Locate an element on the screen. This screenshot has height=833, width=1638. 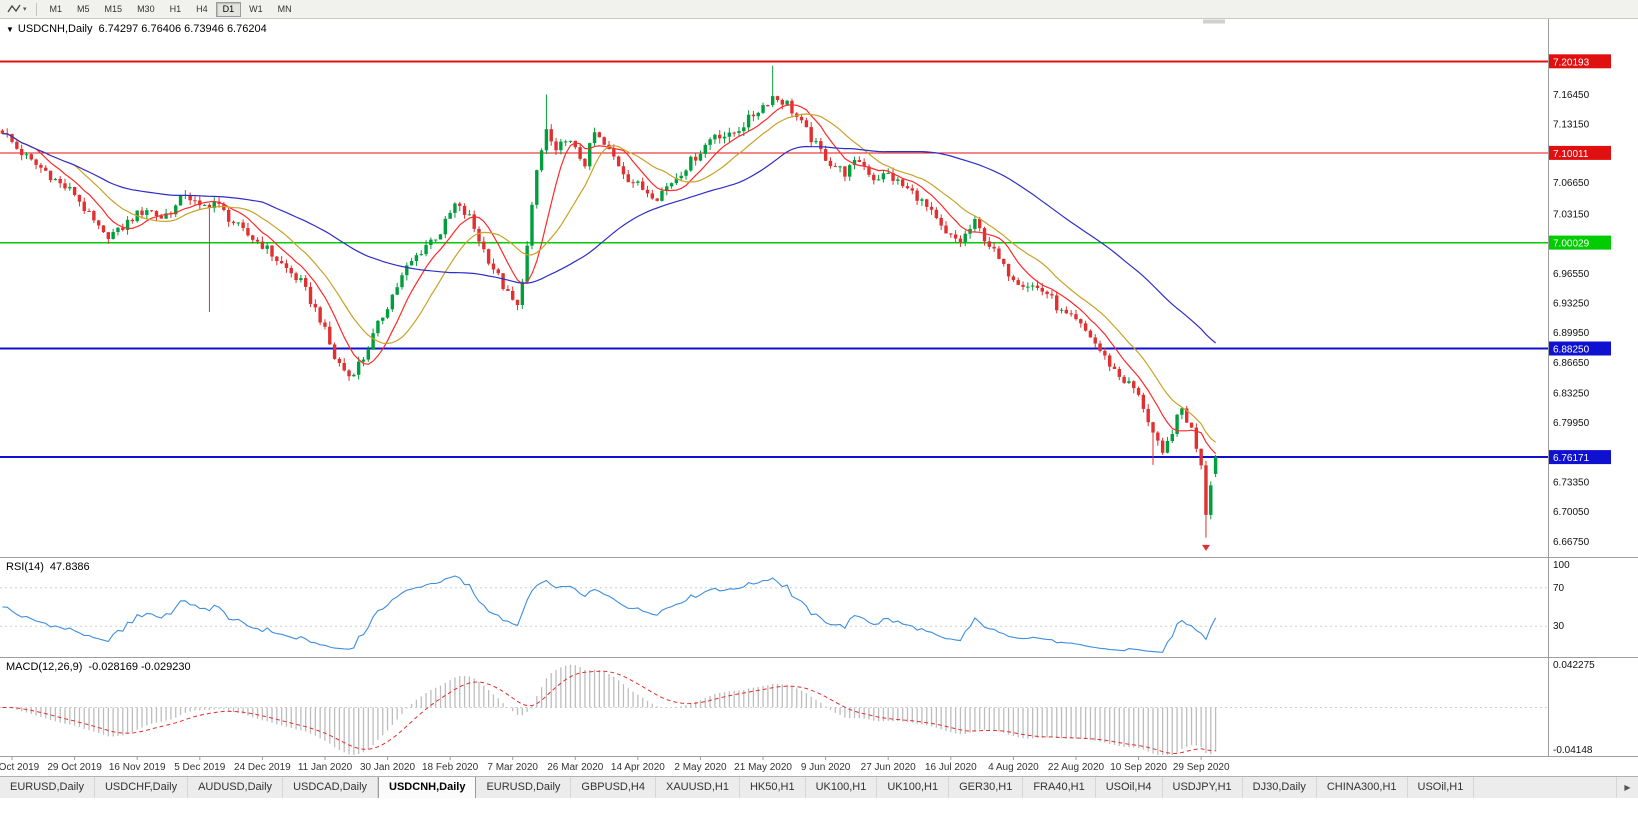
chart-tab-8-hk50-h1: HK50,H1 is located at coordinates (773, 787).